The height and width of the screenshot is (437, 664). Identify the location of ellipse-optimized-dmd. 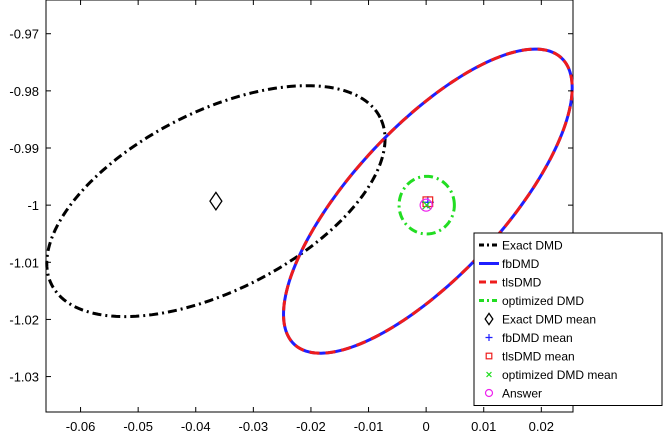
(426, 205).